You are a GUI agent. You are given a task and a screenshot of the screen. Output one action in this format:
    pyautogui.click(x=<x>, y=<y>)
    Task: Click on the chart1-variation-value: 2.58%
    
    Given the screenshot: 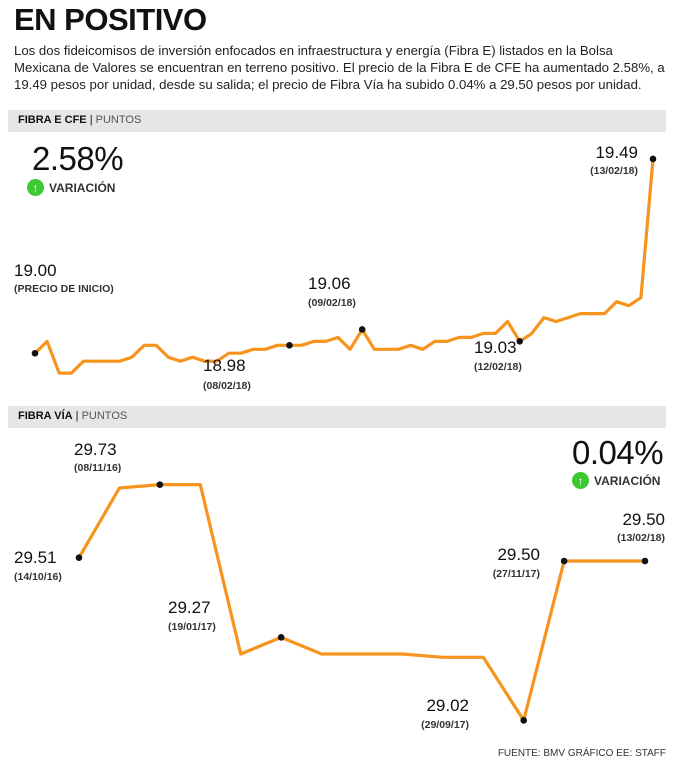 What is the action you would take?
    pyautogui.click(x=78, y=158)
    